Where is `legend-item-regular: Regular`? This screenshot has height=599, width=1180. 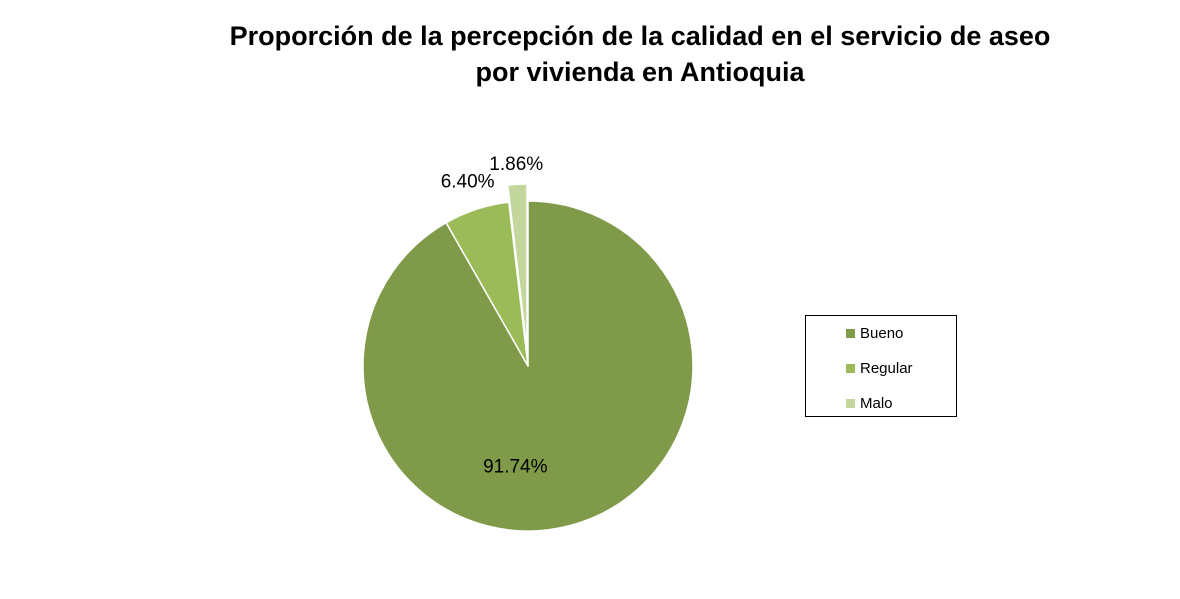 legend-item-regular: Regular is located at coordinates (879, 368).